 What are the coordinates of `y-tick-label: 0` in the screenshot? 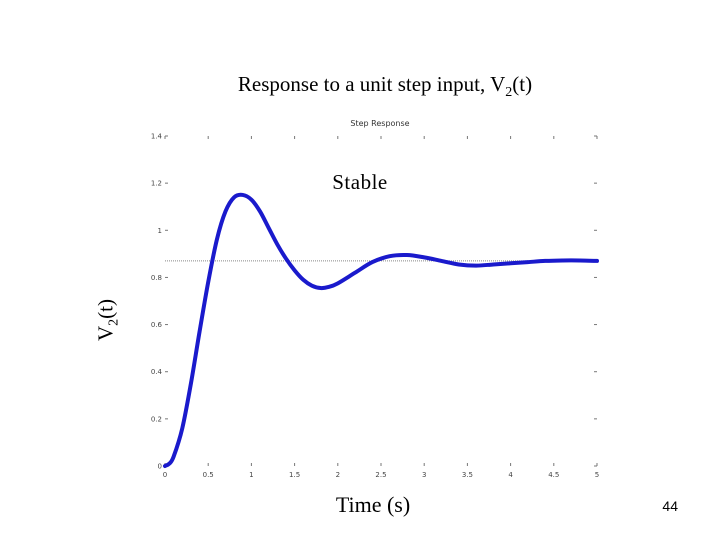 It's located at (160, 467).